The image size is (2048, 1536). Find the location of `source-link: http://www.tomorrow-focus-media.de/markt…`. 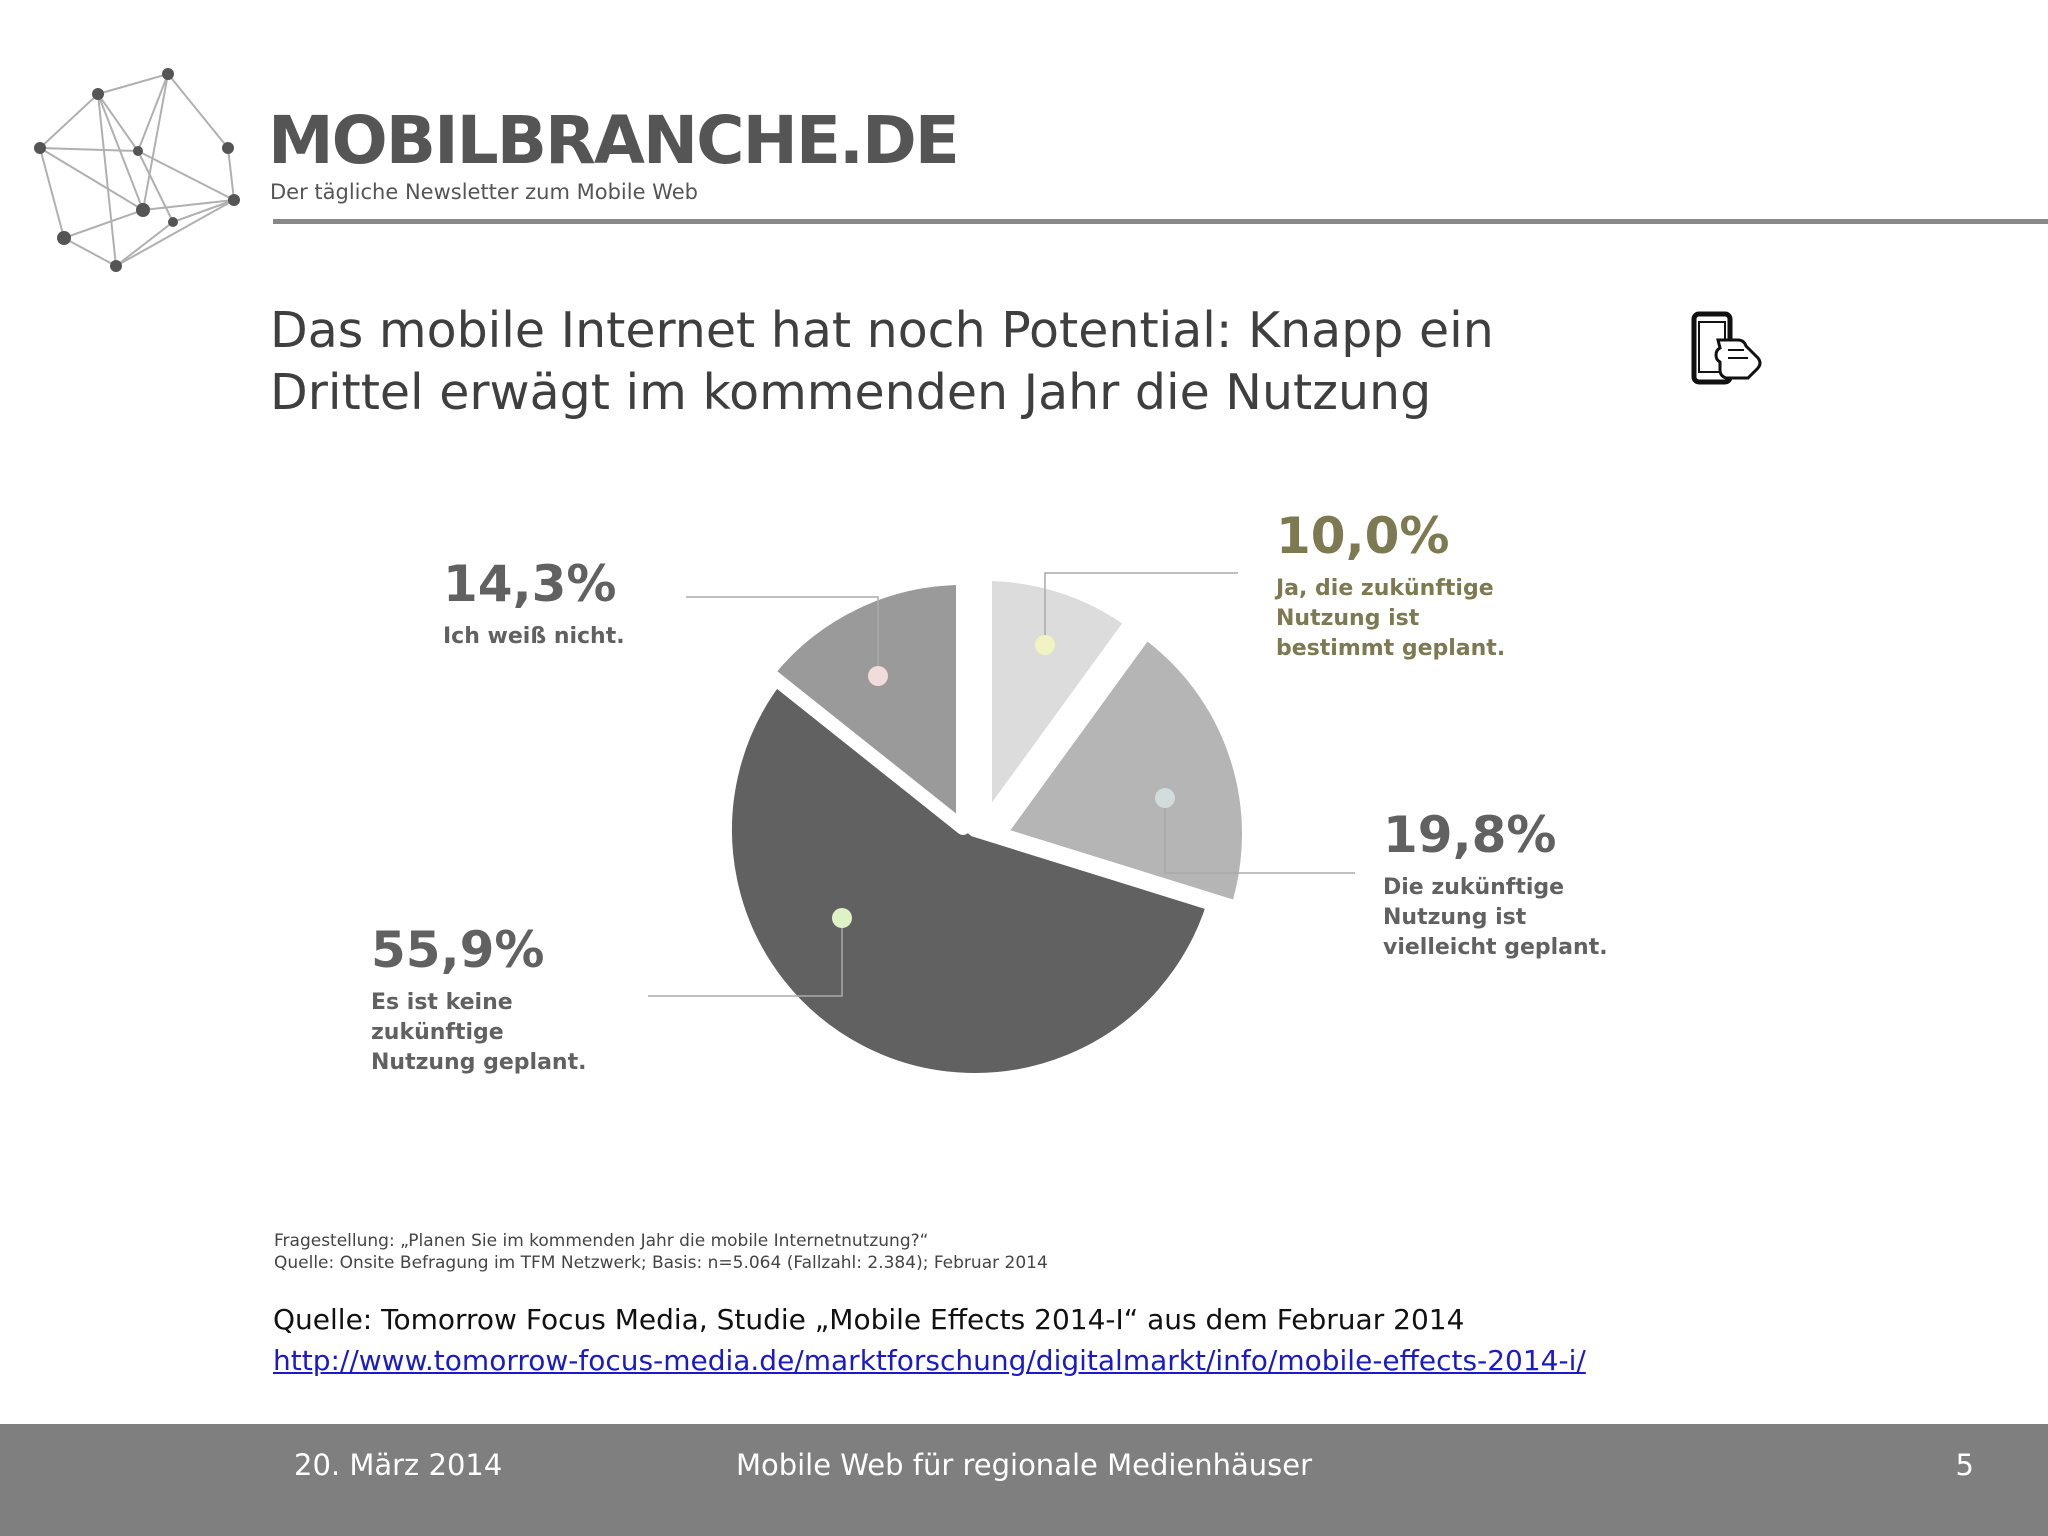

source-link: http://www.tomorrow-focus-media.de/markt… is located at coordinates (929, 1360).